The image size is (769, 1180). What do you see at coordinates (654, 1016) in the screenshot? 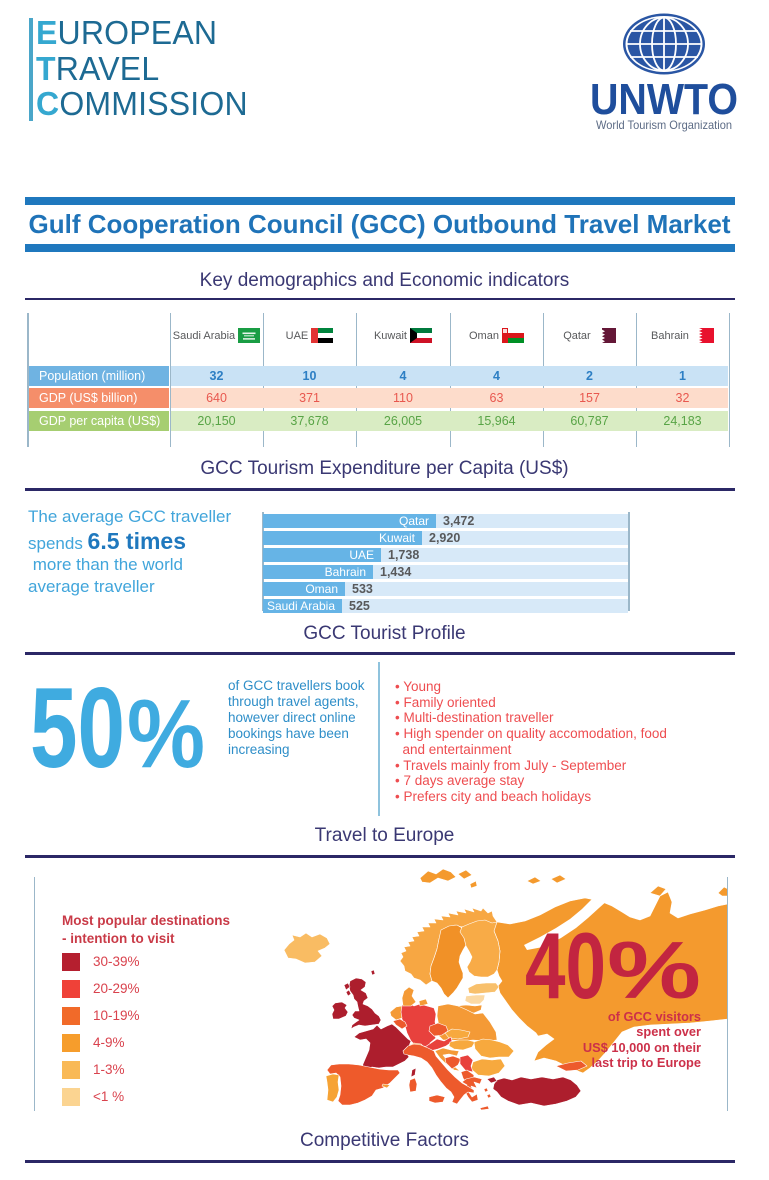
I see `svg-text: of GCC visitors` at bounding box center [654, 1016].